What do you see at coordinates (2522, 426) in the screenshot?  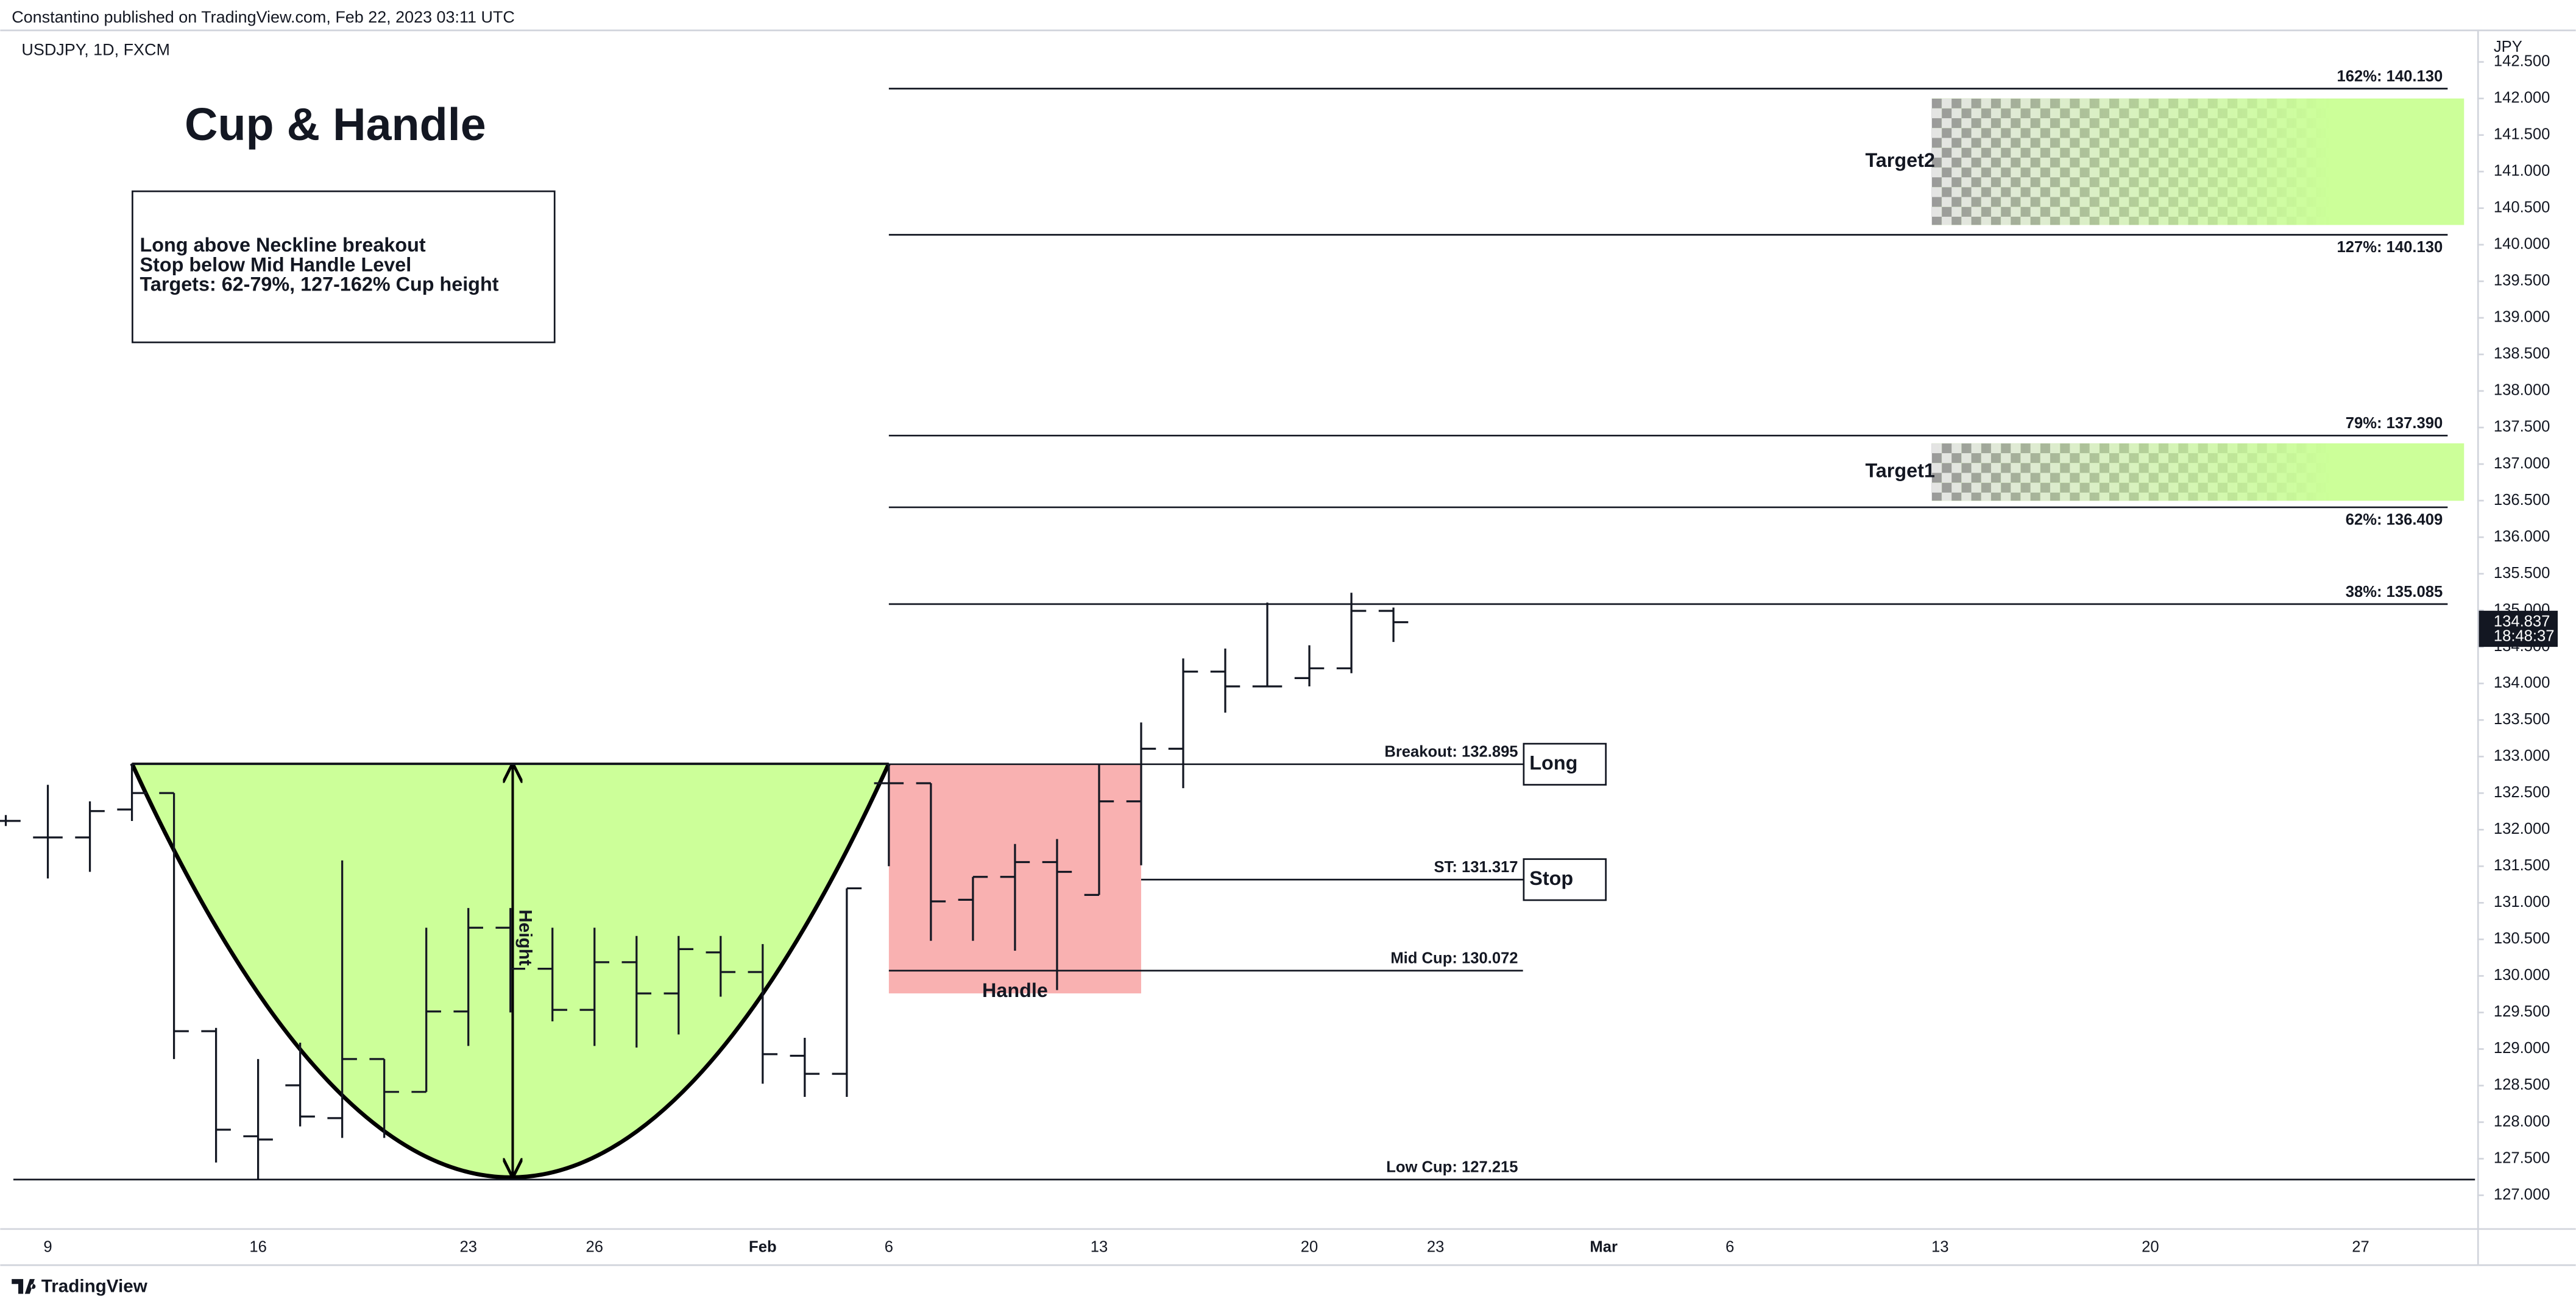 I see `y-tick-label: 137.500` at bounding box center [2522, 426].